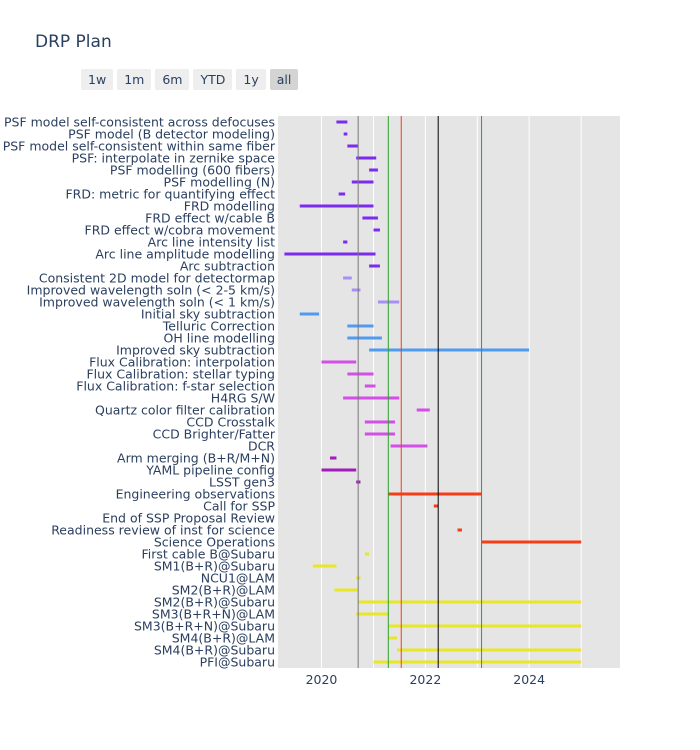 Image resolution: width=700 pixels, height=750 pixels. I want to click on task-label: YAML pipeline config, so click(210, 470).